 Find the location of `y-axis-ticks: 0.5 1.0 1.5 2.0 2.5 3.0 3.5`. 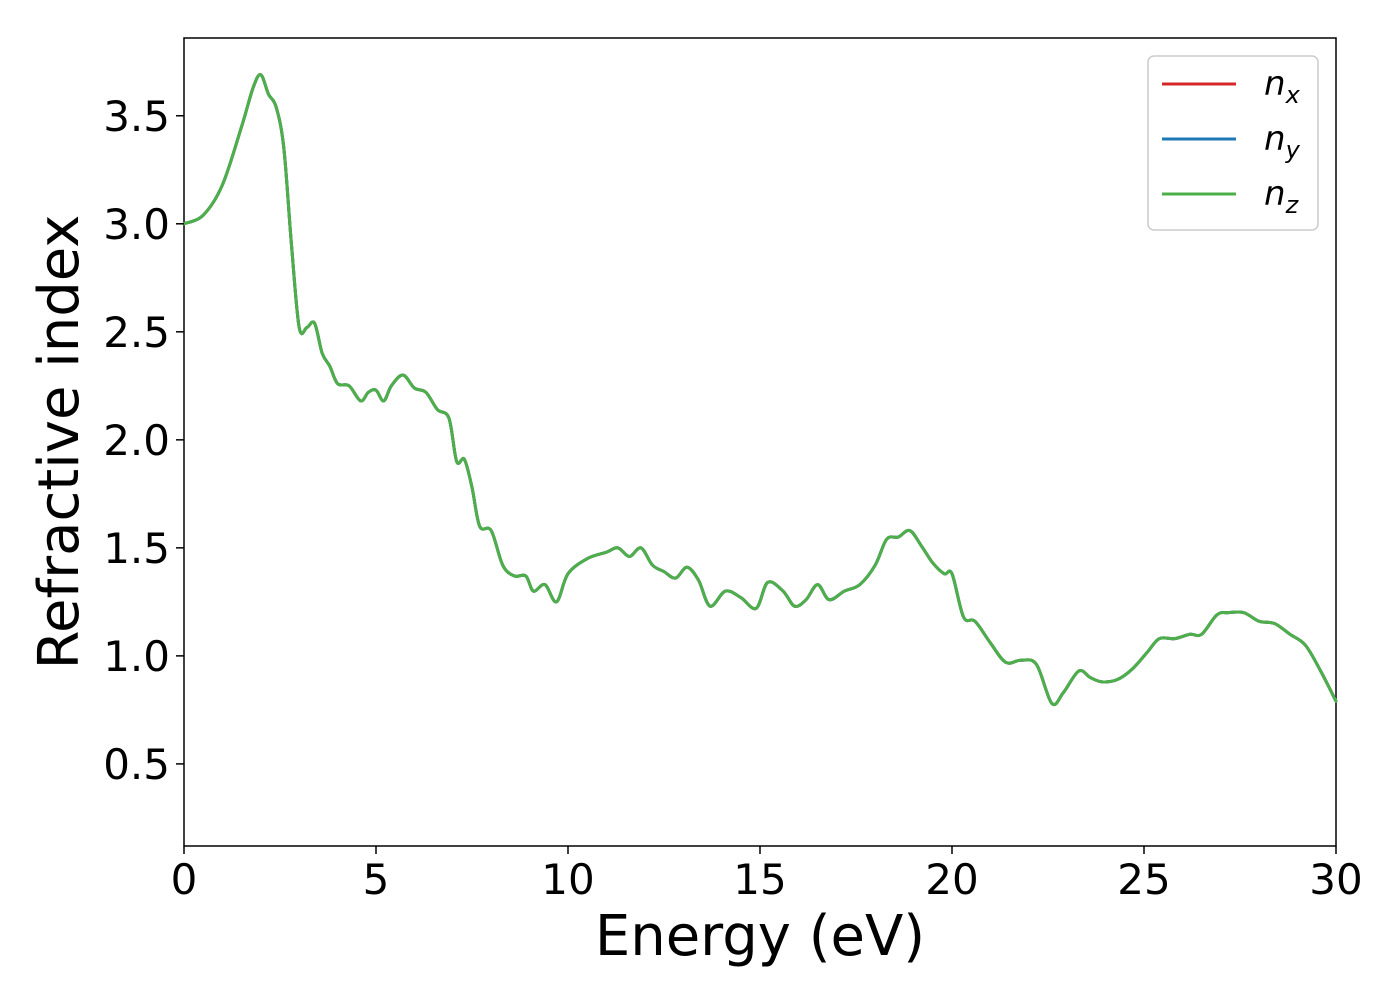

y-axis-ticks: 0.5 1.0 1.5 2.0 2.5 3.0 3.5 is located at coordinates (143, 440).